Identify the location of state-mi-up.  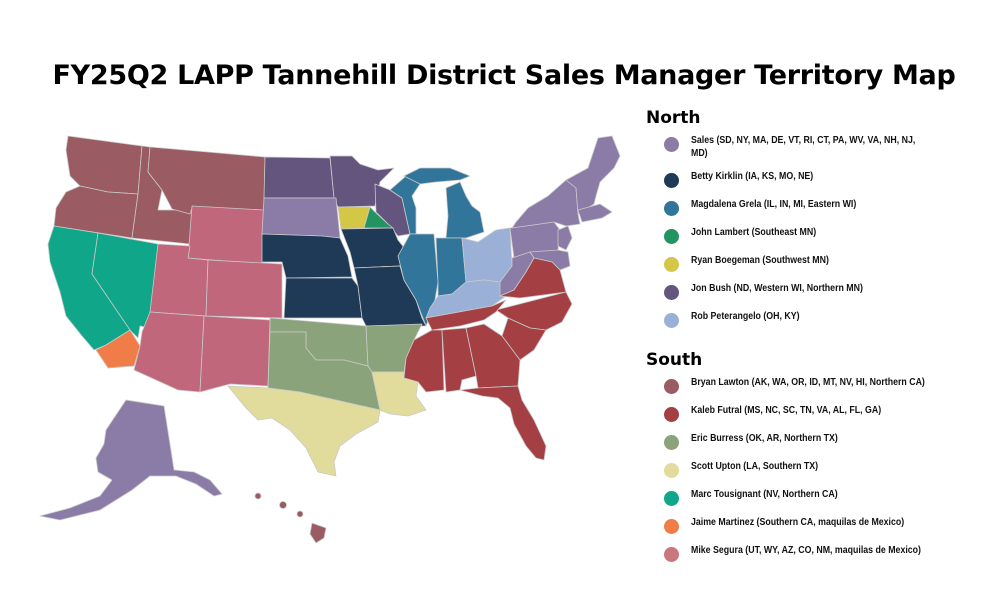
(437, 176).